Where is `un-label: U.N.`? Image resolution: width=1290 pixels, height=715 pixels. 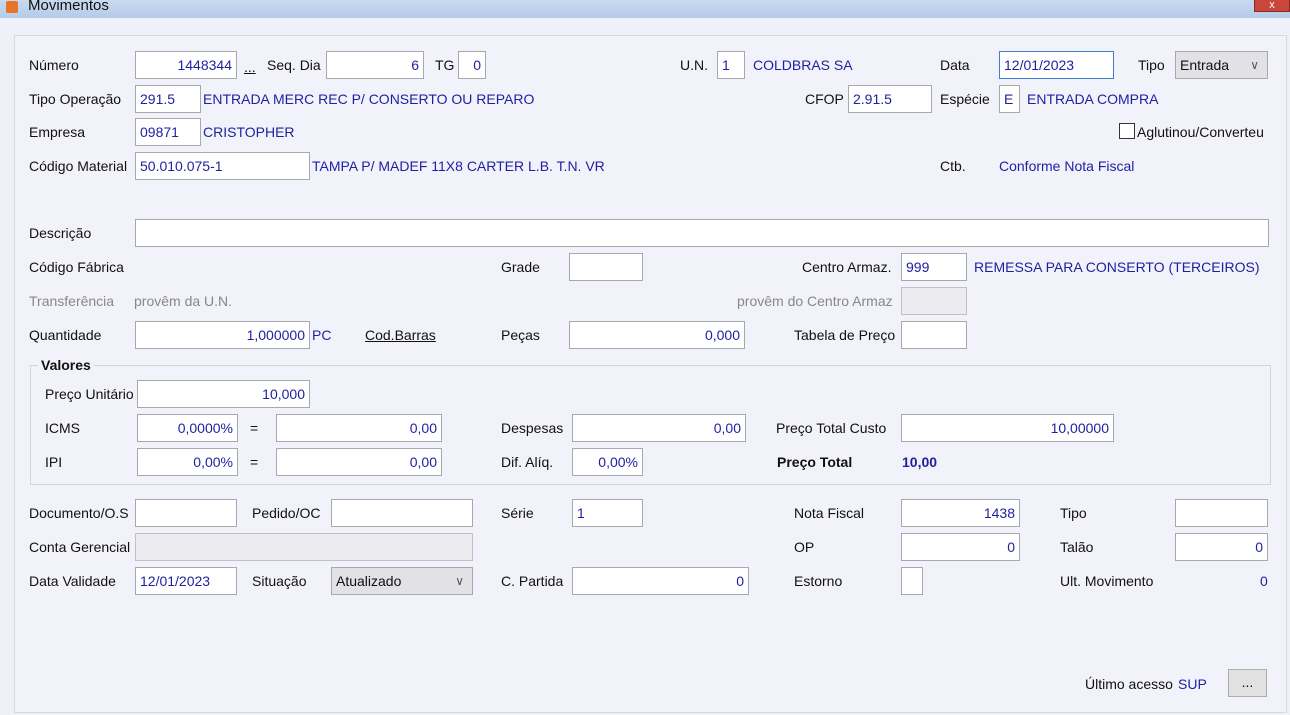
un-label: U.N. is located at coordinates (694, 65).